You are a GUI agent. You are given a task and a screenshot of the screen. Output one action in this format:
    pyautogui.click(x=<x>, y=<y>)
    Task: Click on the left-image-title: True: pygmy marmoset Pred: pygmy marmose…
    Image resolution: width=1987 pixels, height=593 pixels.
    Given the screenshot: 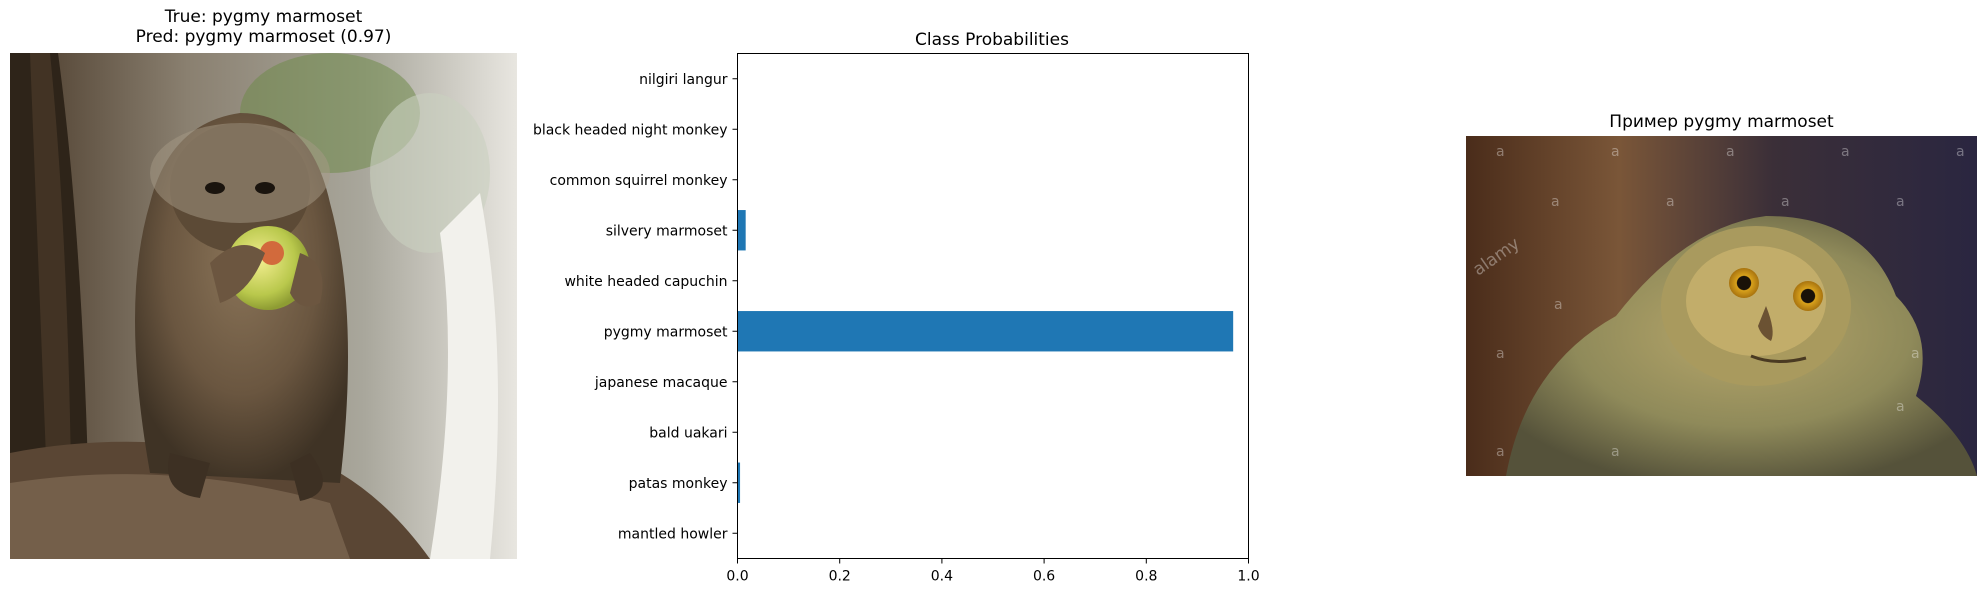 What is the action you would take?
    pyautogui.click(x=263, y=27)
    